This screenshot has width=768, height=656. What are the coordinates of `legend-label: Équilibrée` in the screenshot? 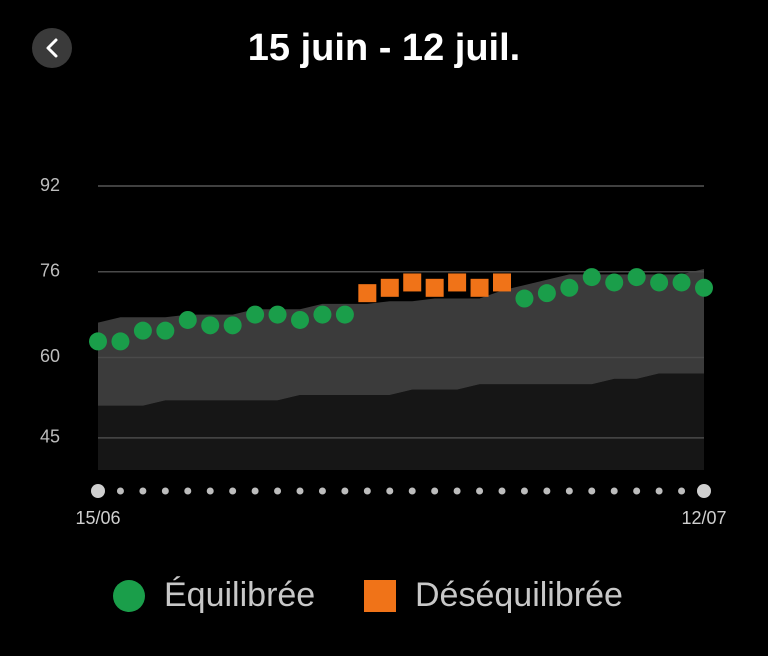 It's located at (239, 595).